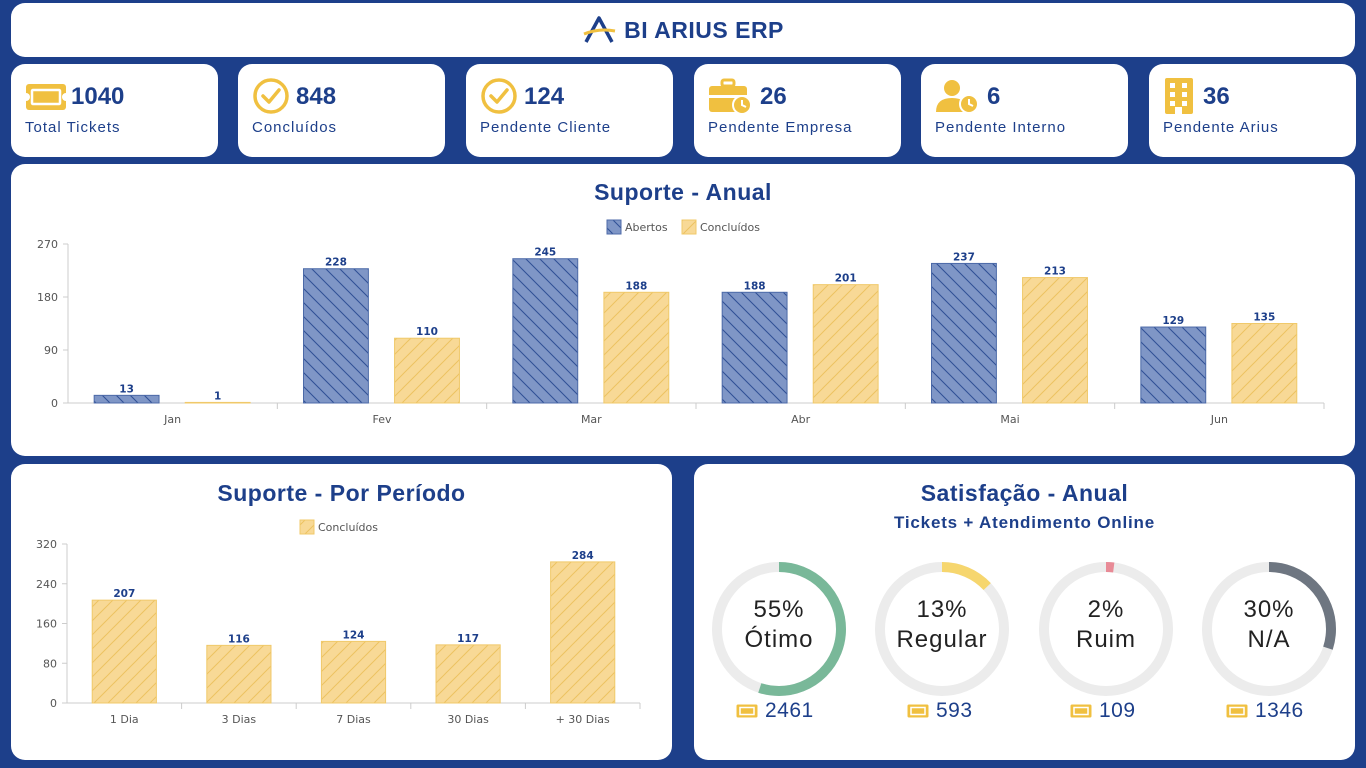 Image resolution: width=1366 pixels, height=768 pixels. What do you see at coordinates (599, 29) in the screenshot?
I see `arius-logo-icon` at bounding box center [599, 29].